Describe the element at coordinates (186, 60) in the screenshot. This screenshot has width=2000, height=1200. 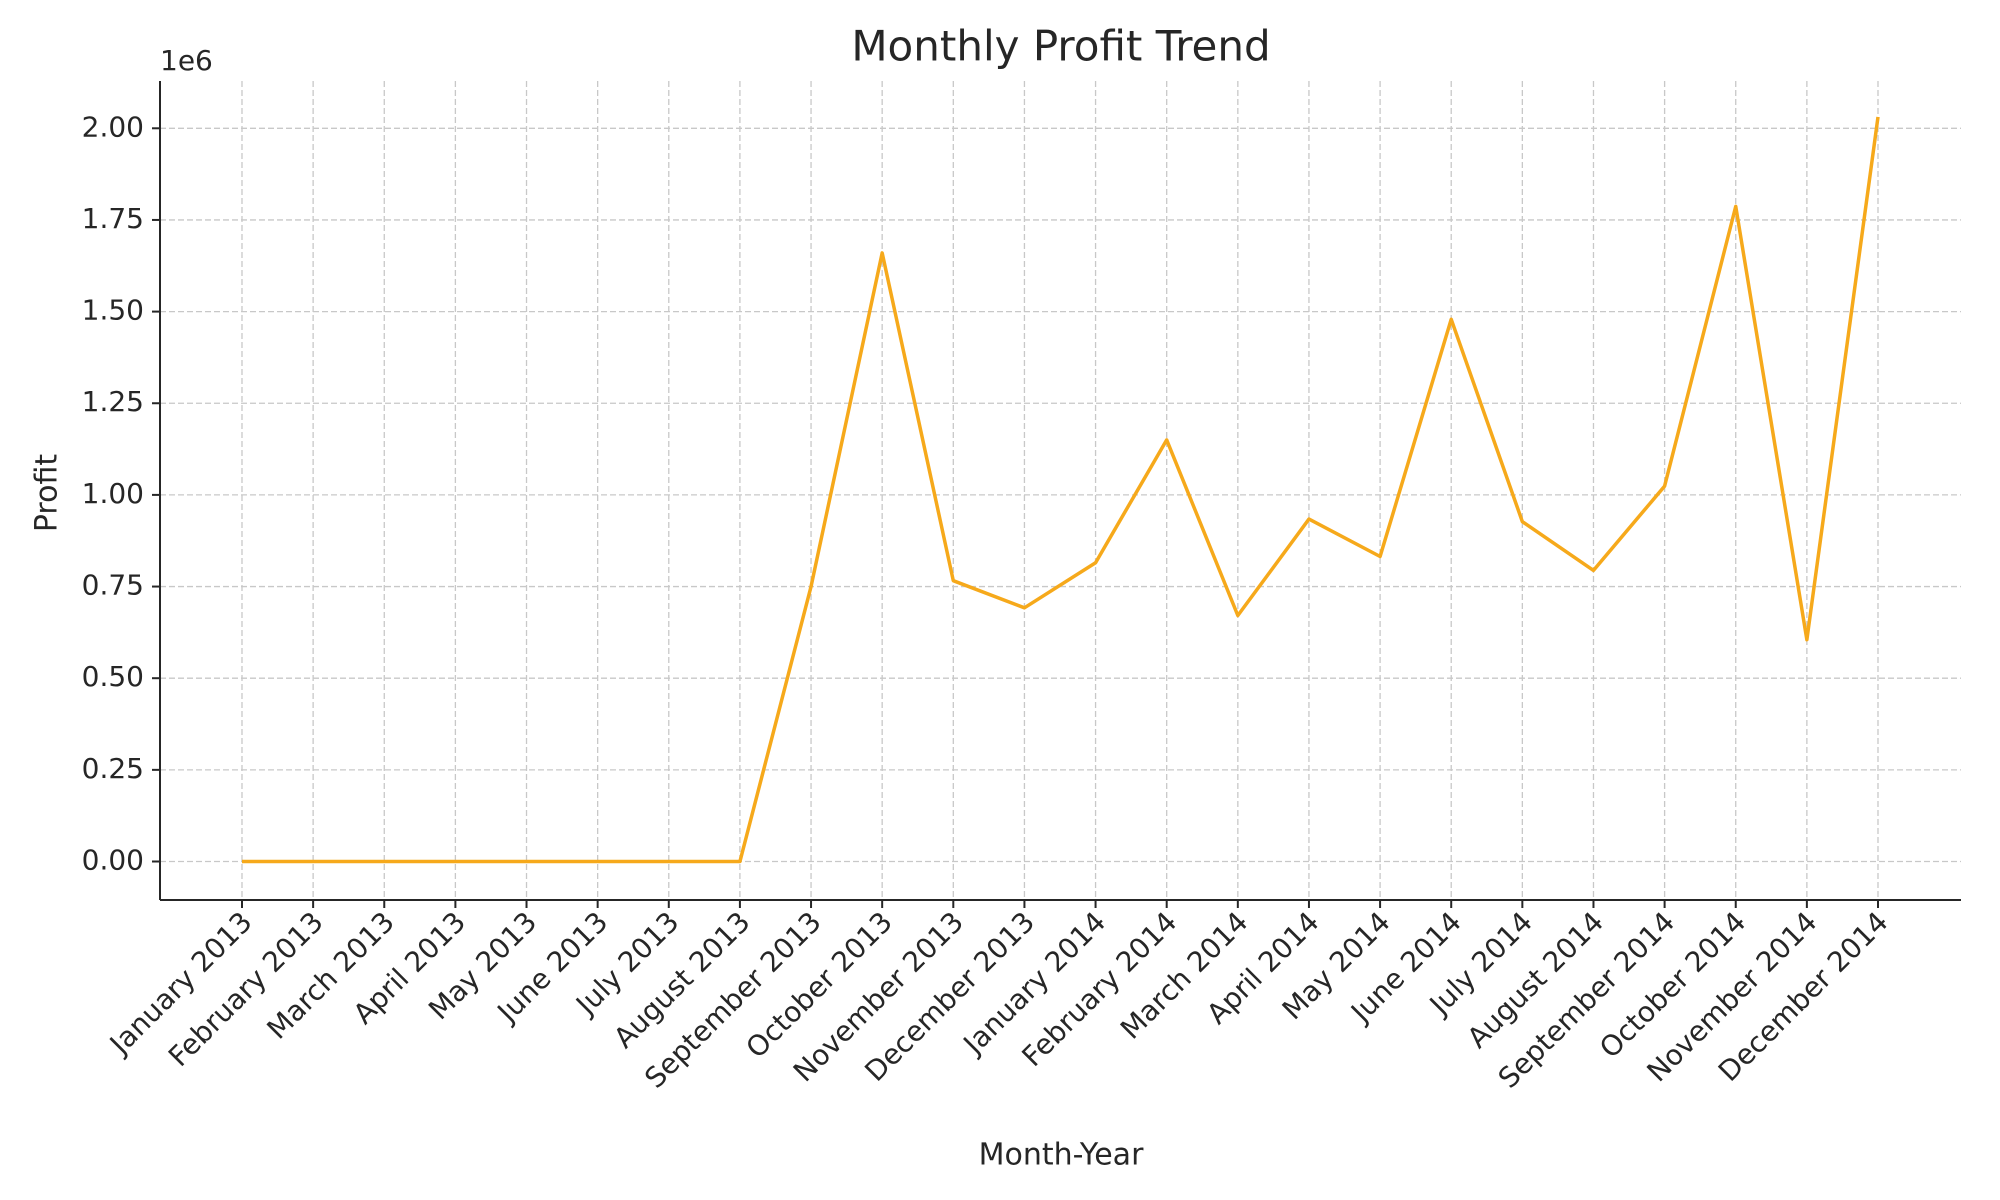
I see `y-offset-label: 1e6` at that location.